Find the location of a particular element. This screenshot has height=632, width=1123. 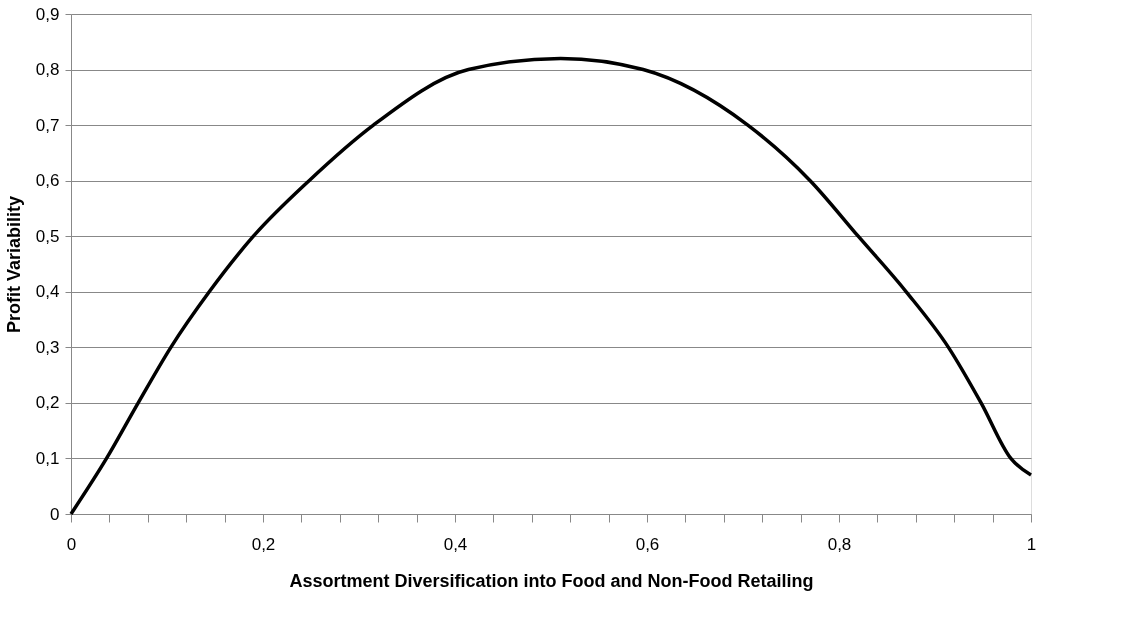

y-axis-title: Profit Variability is located at coordinates (13, 264).